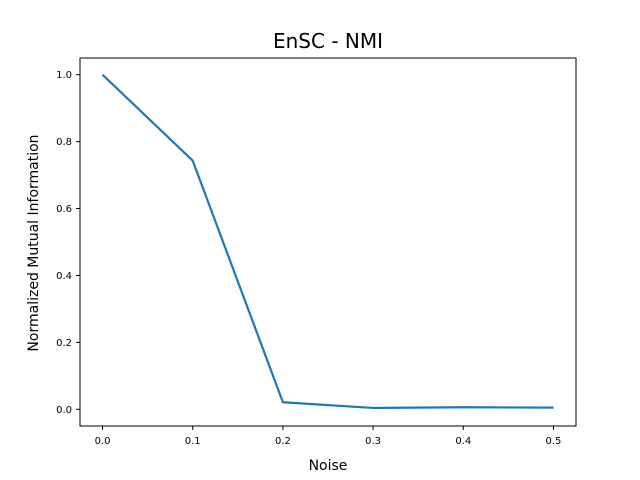 The height and width of the screenshot is (480, 640). What do you see at coordinates (373, 441) in the screenshot?
I see `x-tick-label: 0.3` at bounding box center [373, 441].